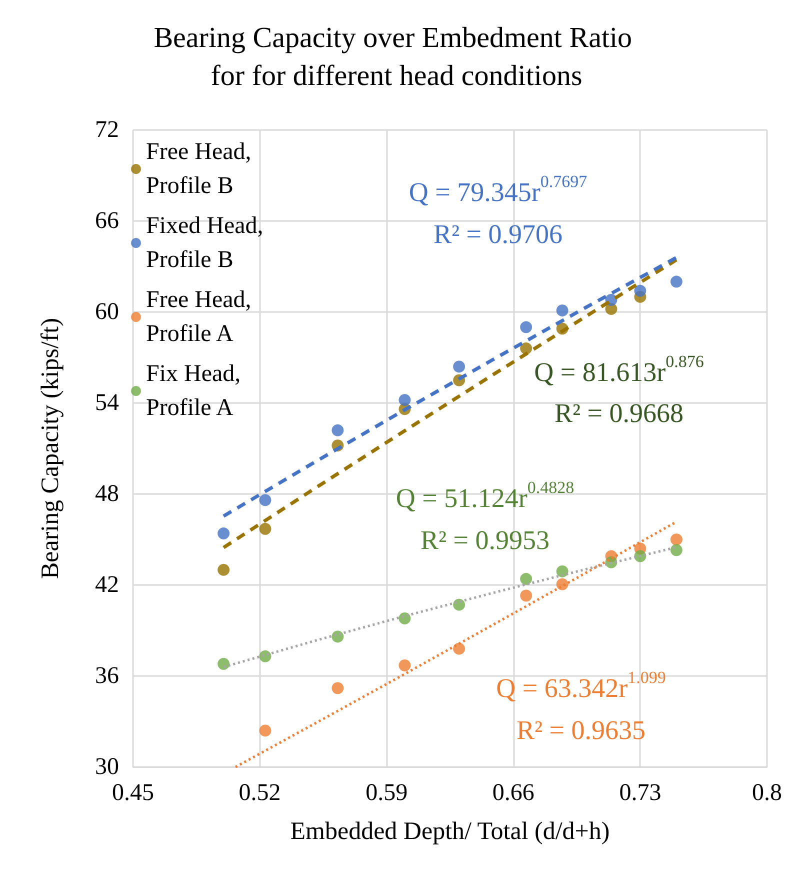 This screenshot has height=888, width=793. I want to click on y-tick-label: 48, so click(107, 494).